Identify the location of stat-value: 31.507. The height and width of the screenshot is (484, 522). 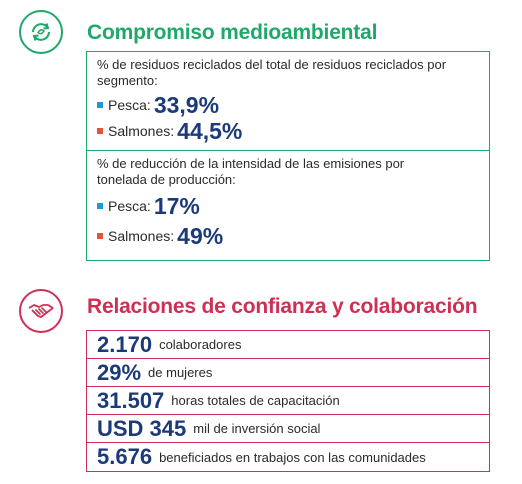
(131, 400).